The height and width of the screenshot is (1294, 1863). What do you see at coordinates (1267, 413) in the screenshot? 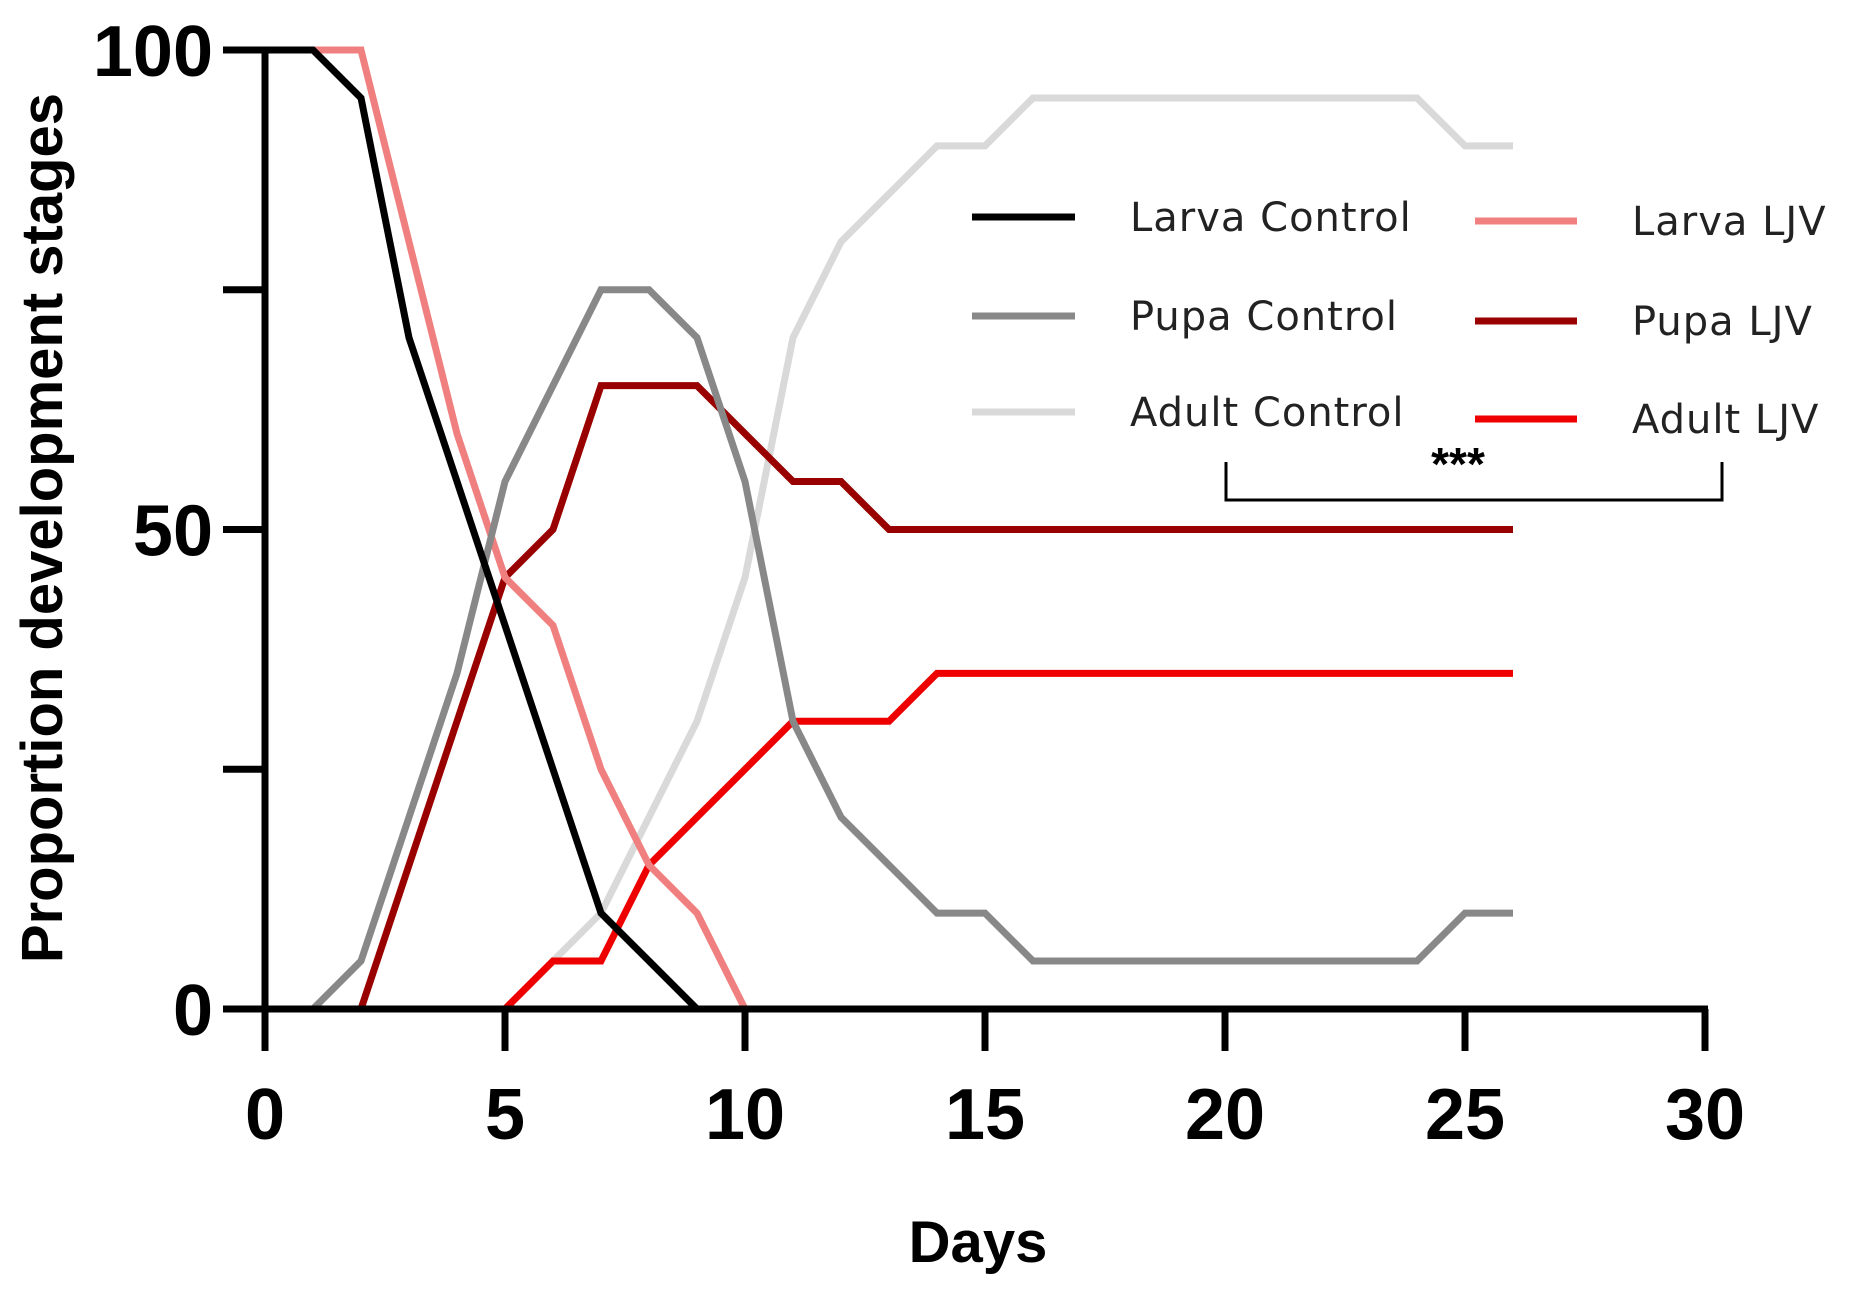
I see `legend-label-adult-control: Adult Control` at bounding box center [1267, 413].